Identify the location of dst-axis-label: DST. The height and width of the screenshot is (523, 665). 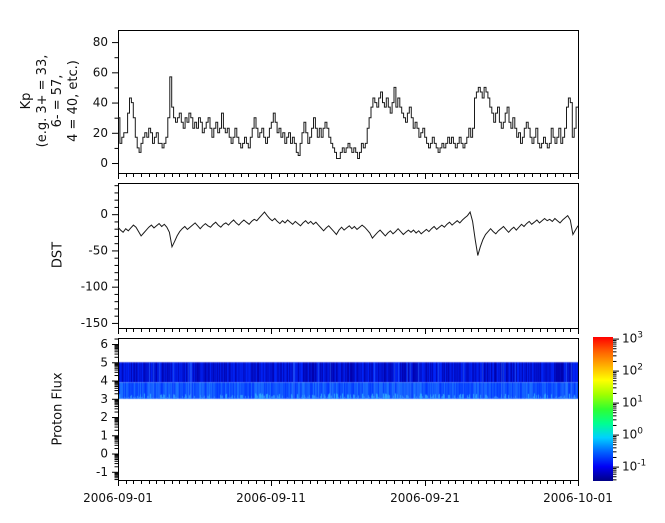
(58, 255).